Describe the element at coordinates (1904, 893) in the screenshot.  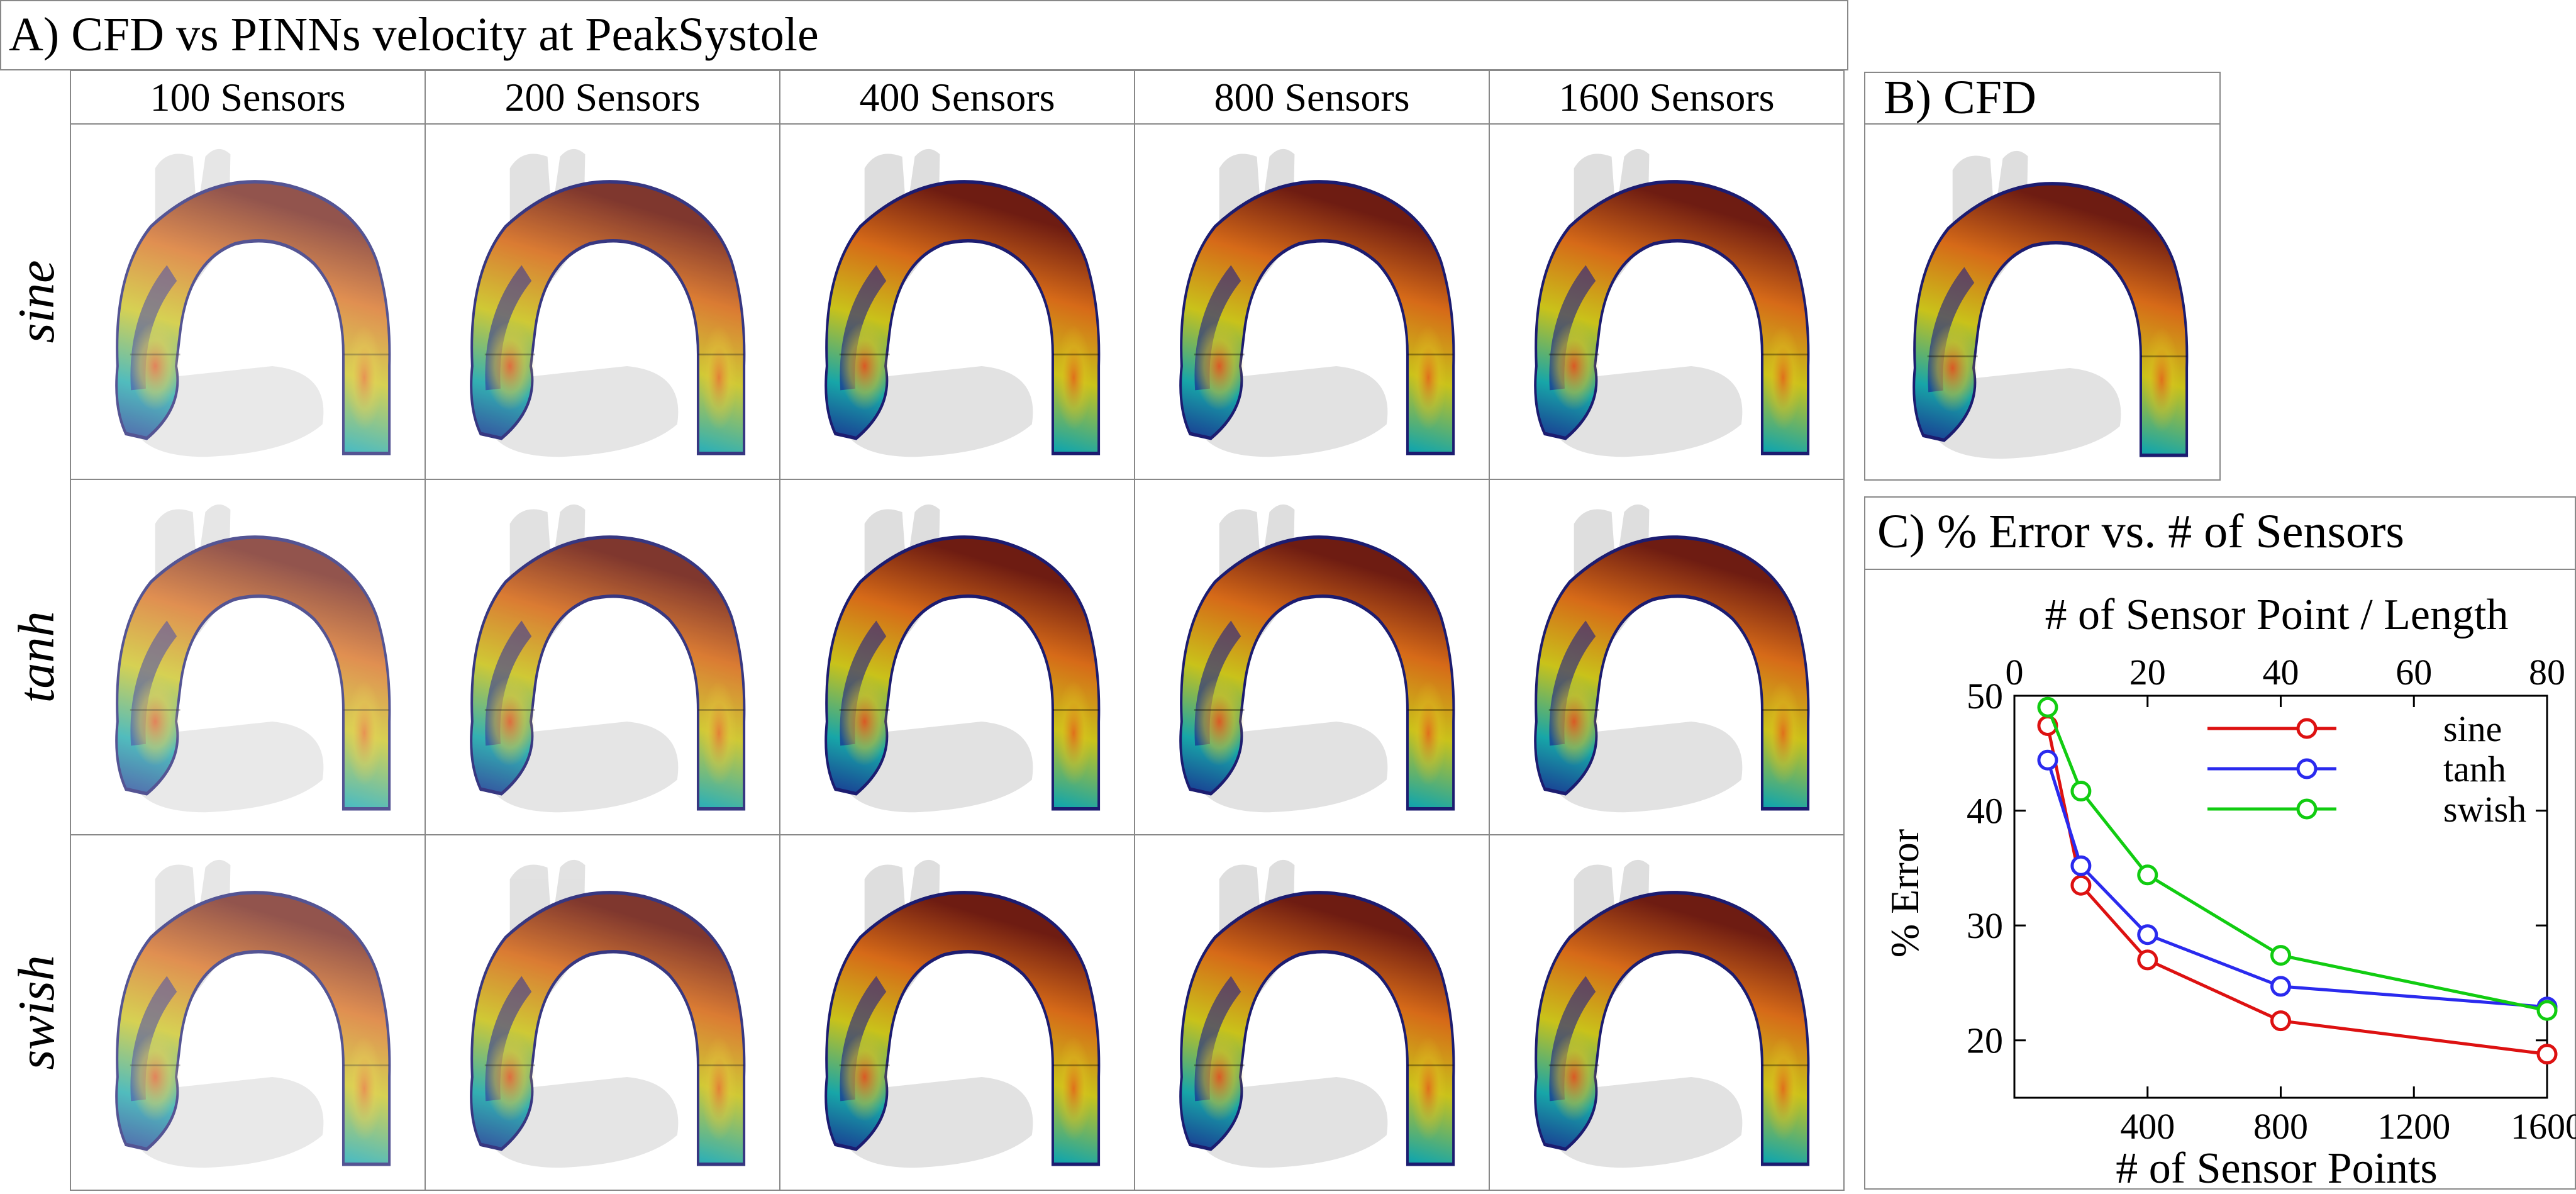
I see `chart-y-label: % Error` at that location.